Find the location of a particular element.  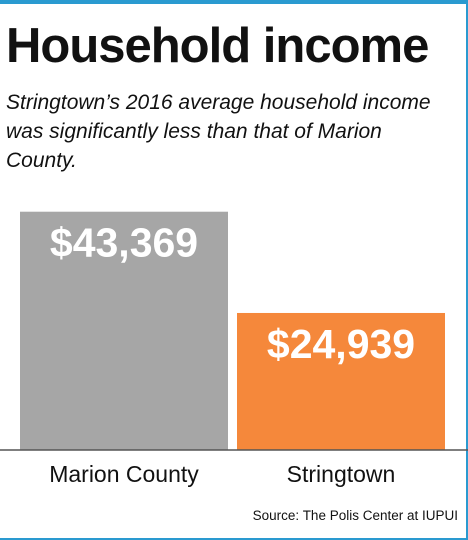

category-label-marion-county: Marion County is located at coordinates (124, 474).